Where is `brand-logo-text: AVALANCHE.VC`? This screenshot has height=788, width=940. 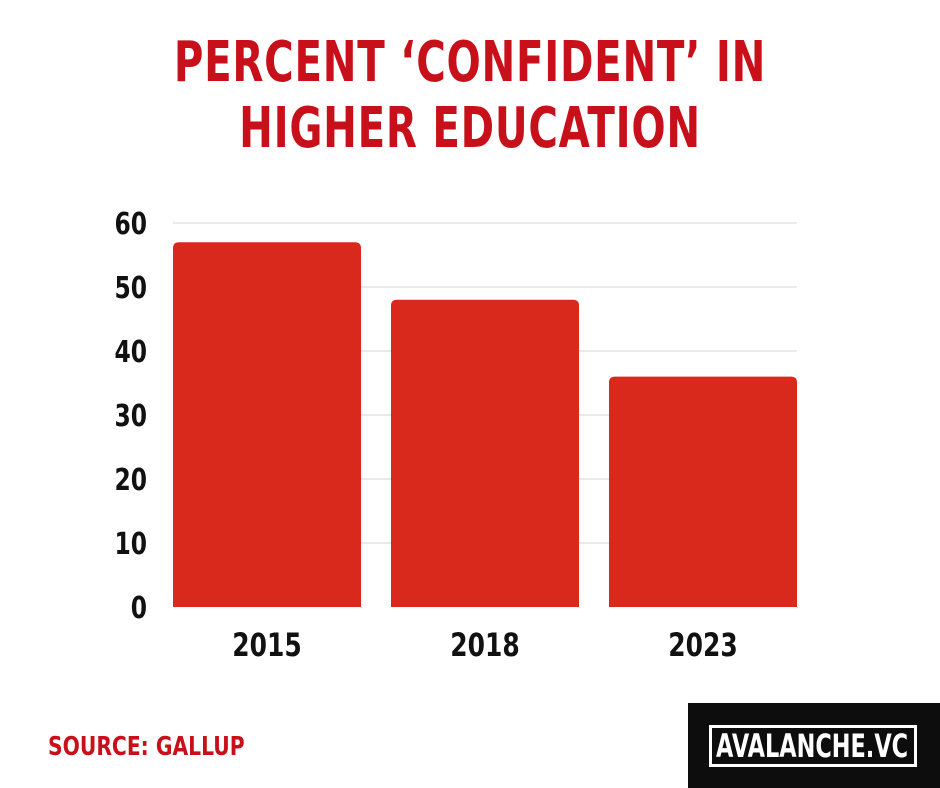 brand-logo-text: AVALANCHE.VC is located at coordinates (812, 746).